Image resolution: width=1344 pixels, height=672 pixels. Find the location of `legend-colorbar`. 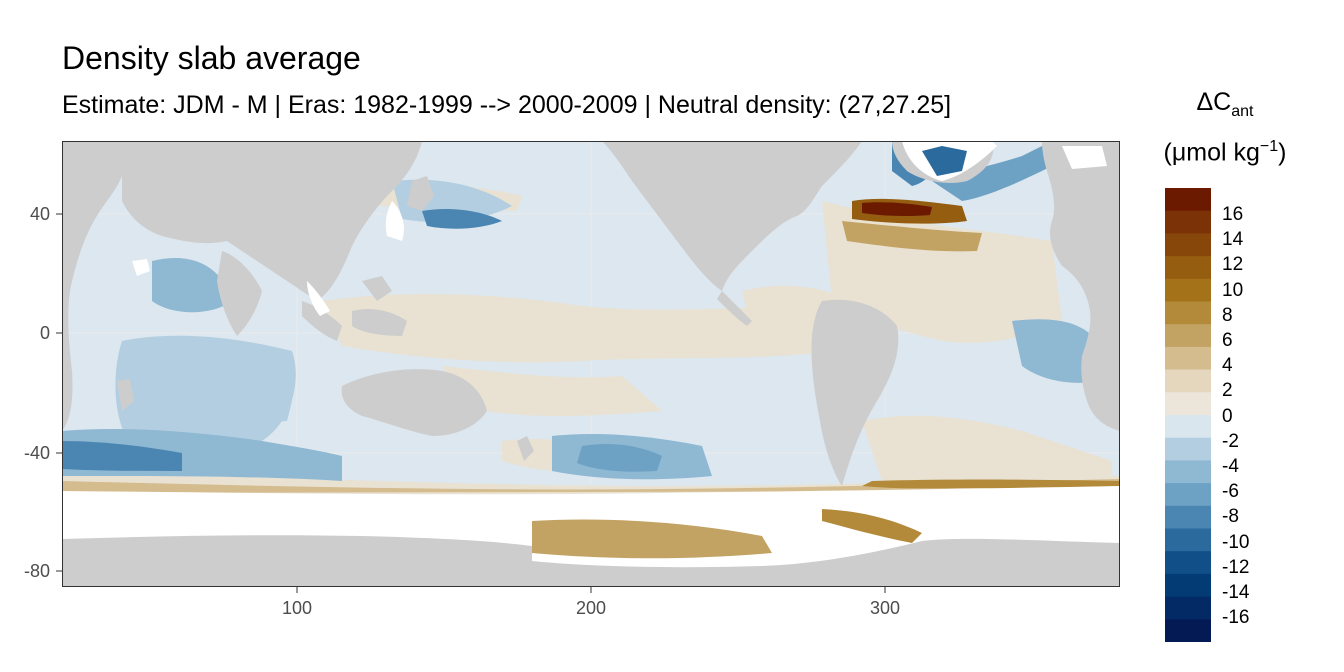

legend-colorbar is located at coordinates (1188, 415).